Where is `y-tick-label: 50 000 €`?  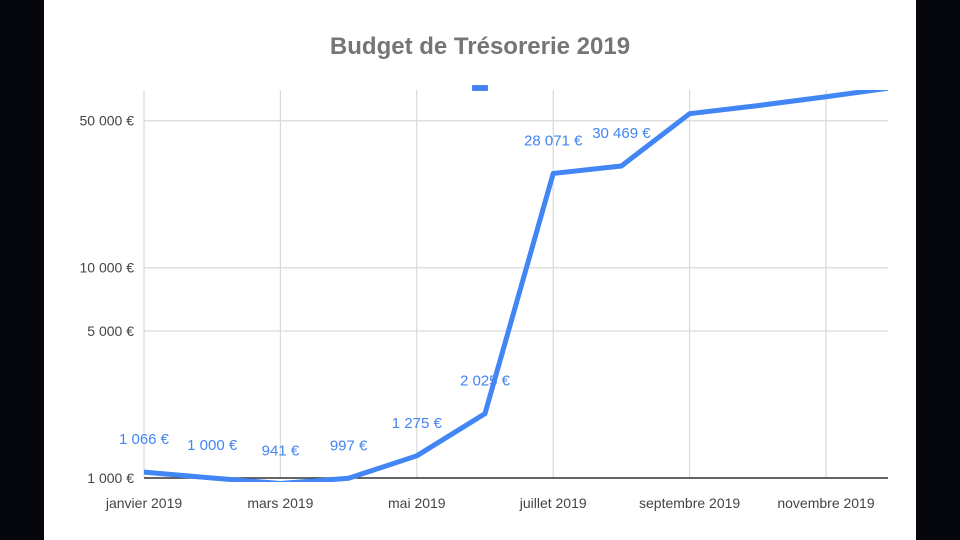 y-tick-label: 50 000 € is located at coordinates (107, 121).